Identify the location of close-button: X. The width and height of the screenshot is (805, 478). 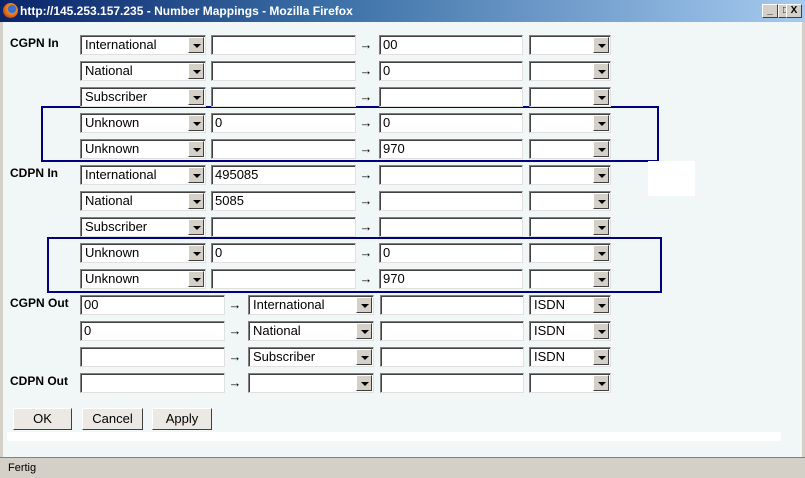
(794, 11).